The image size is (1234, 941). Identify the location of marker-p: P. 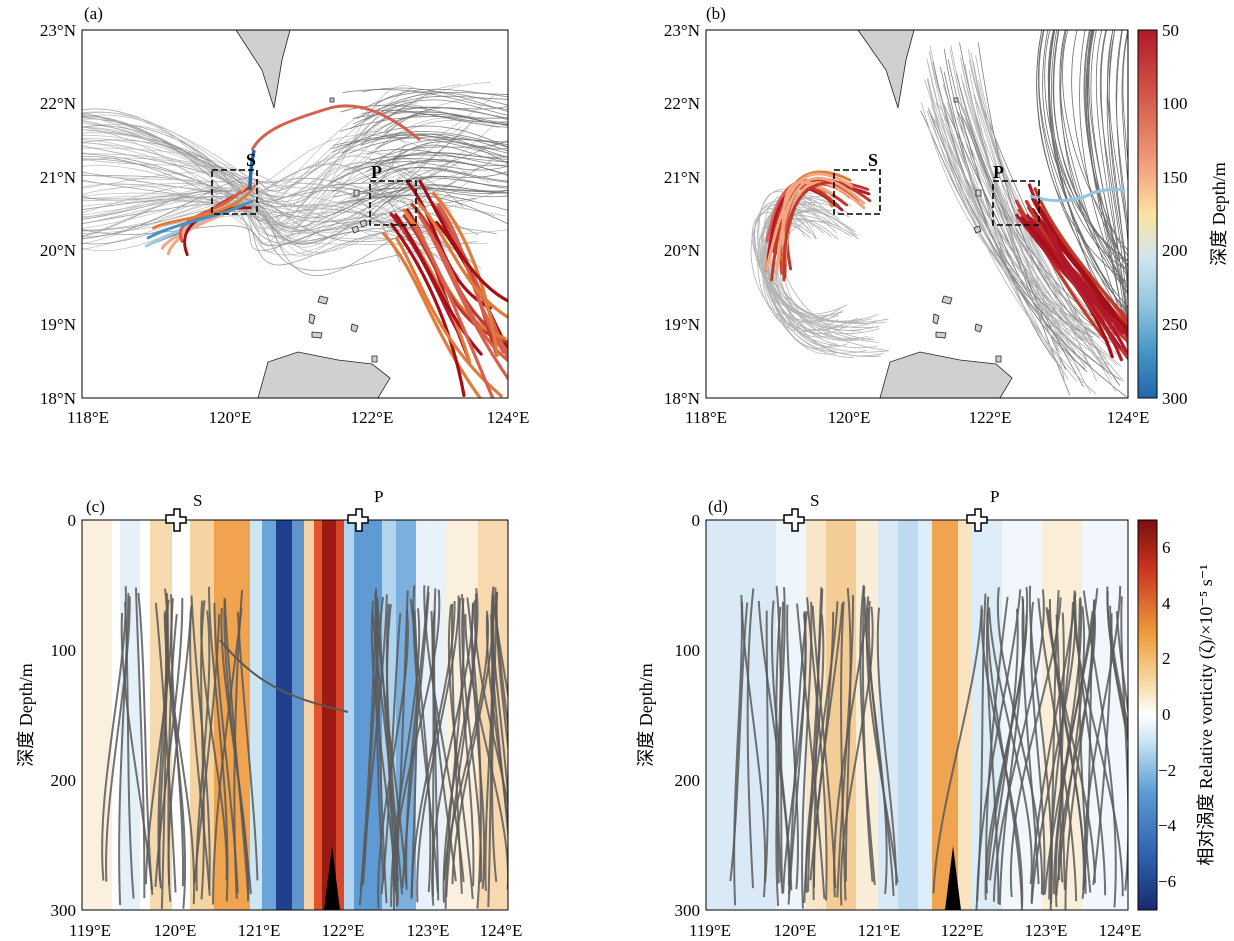
(365, 509).